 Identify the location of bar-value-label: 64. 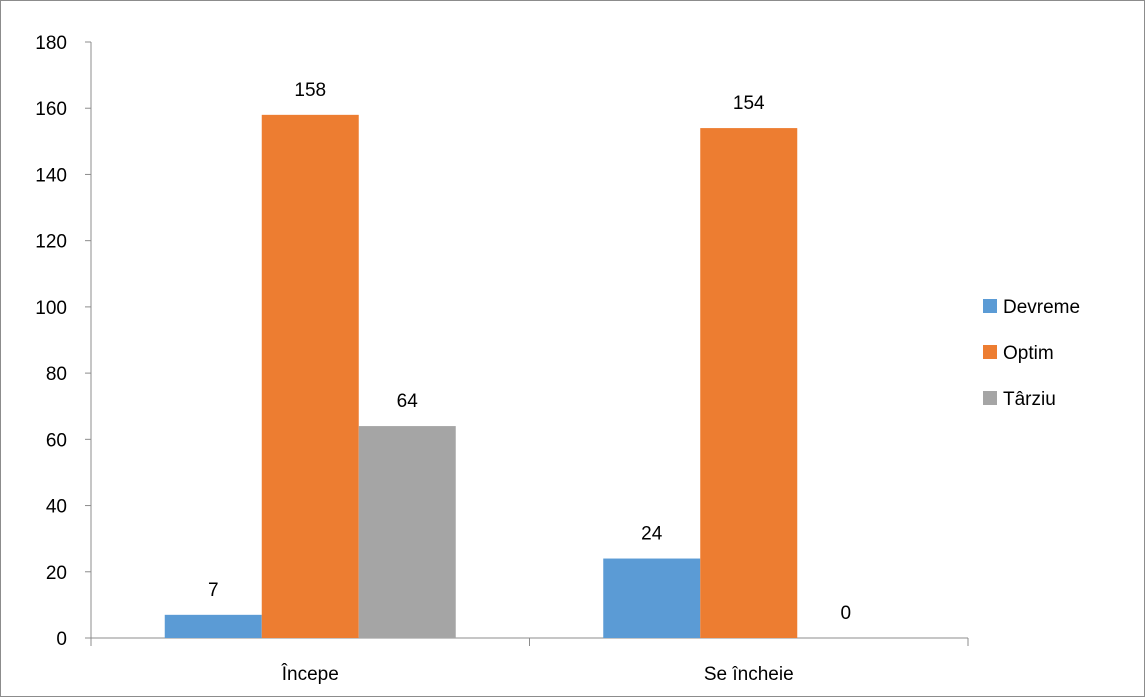
(408, 401).